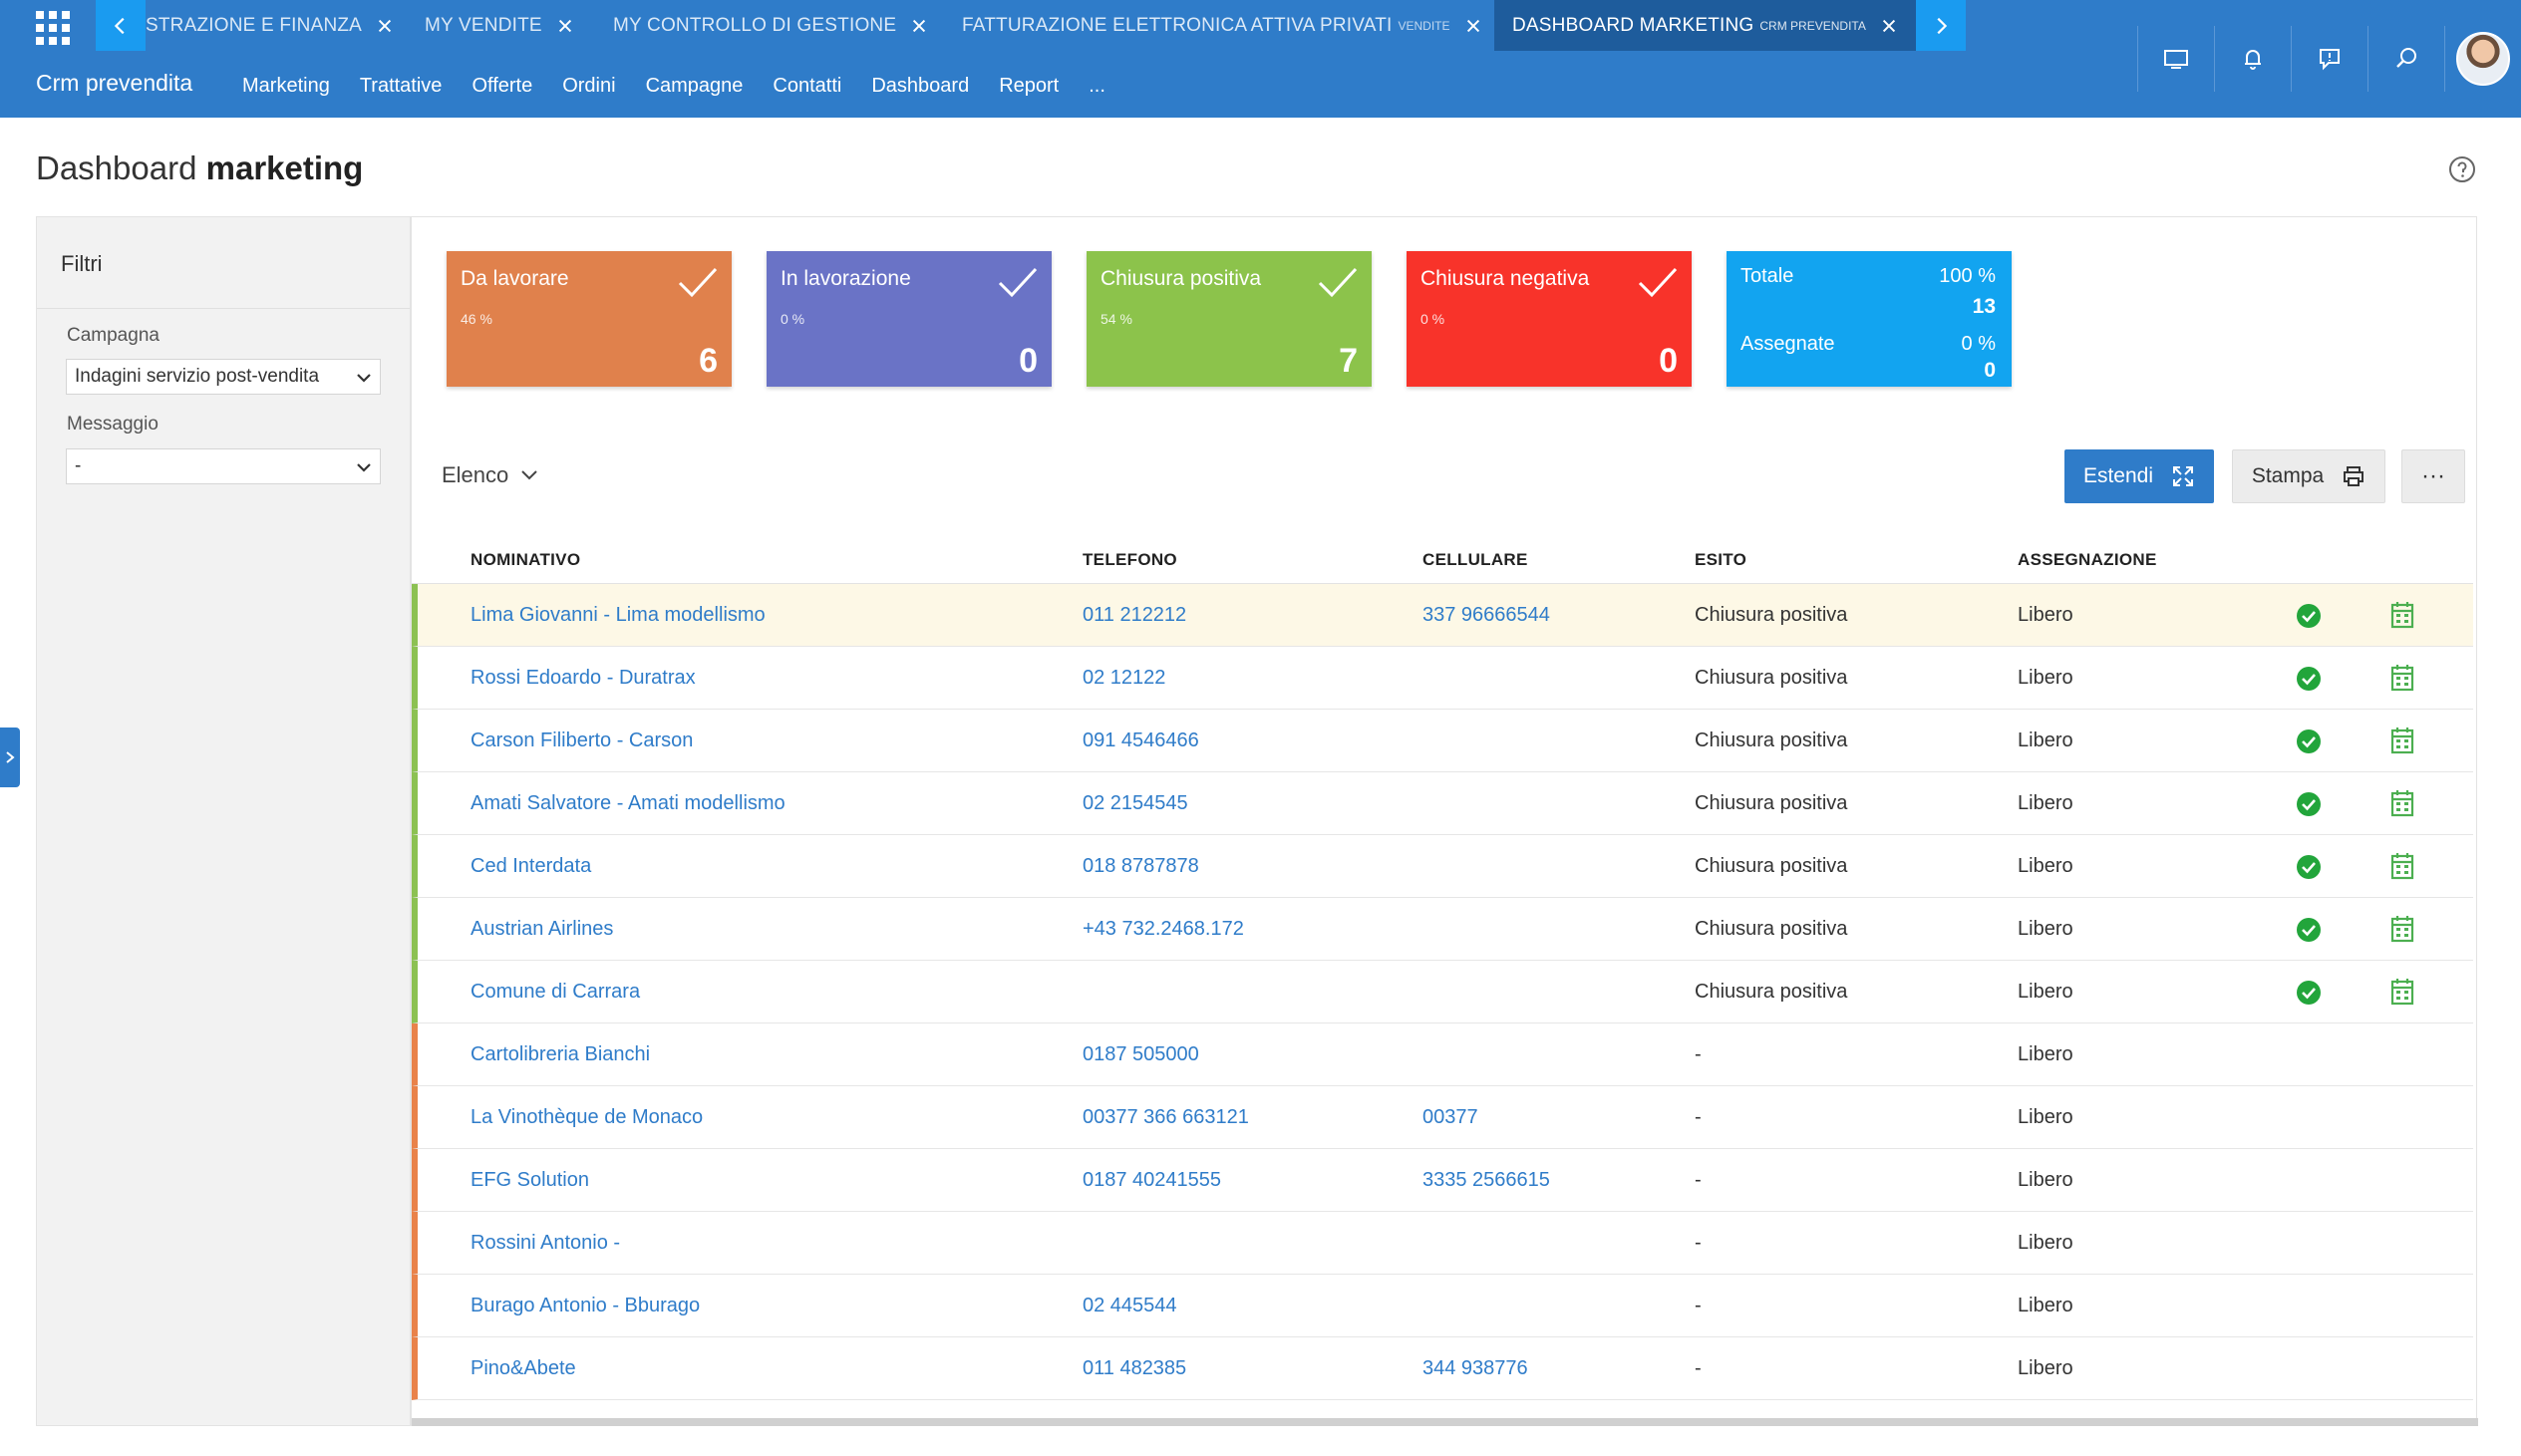 This screenshot has height=1456, width=2521. What do you see at coordinates (223, 377) in the screenshot?
I see `campagna-select: Indagini servizio post-vendita` at bounding box center [223, 377].